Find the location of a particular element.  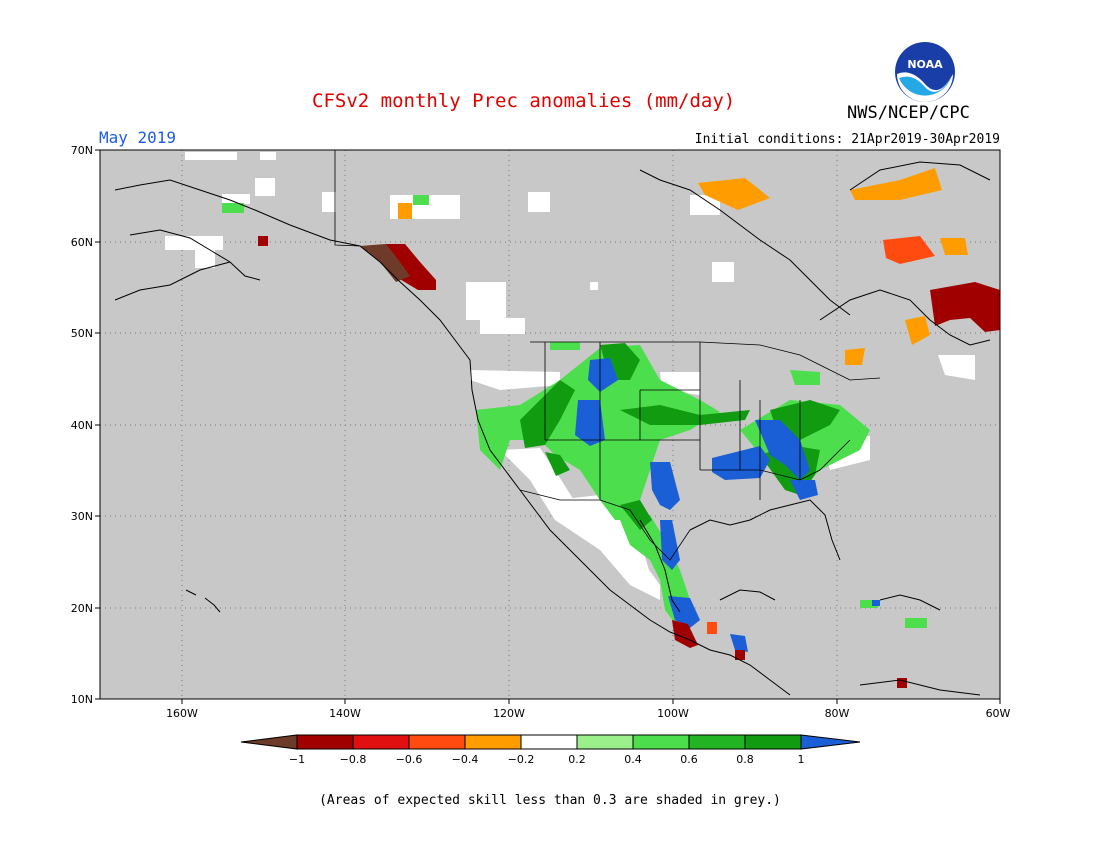

colorbar-label: 0.6 is located at coordinates (689, 759).